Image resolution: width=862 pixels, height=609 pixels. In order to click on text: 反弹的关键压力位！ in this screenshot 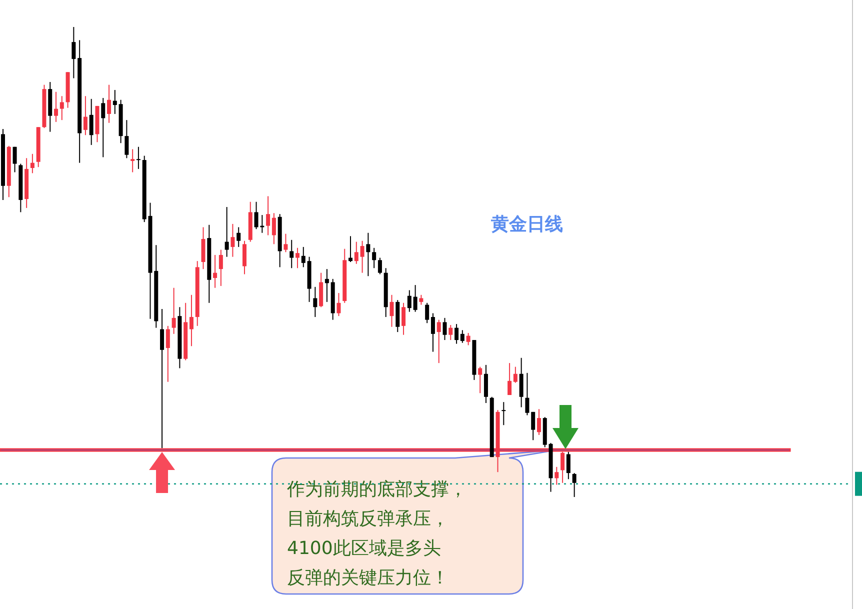, I will do `click(368, 578)`.